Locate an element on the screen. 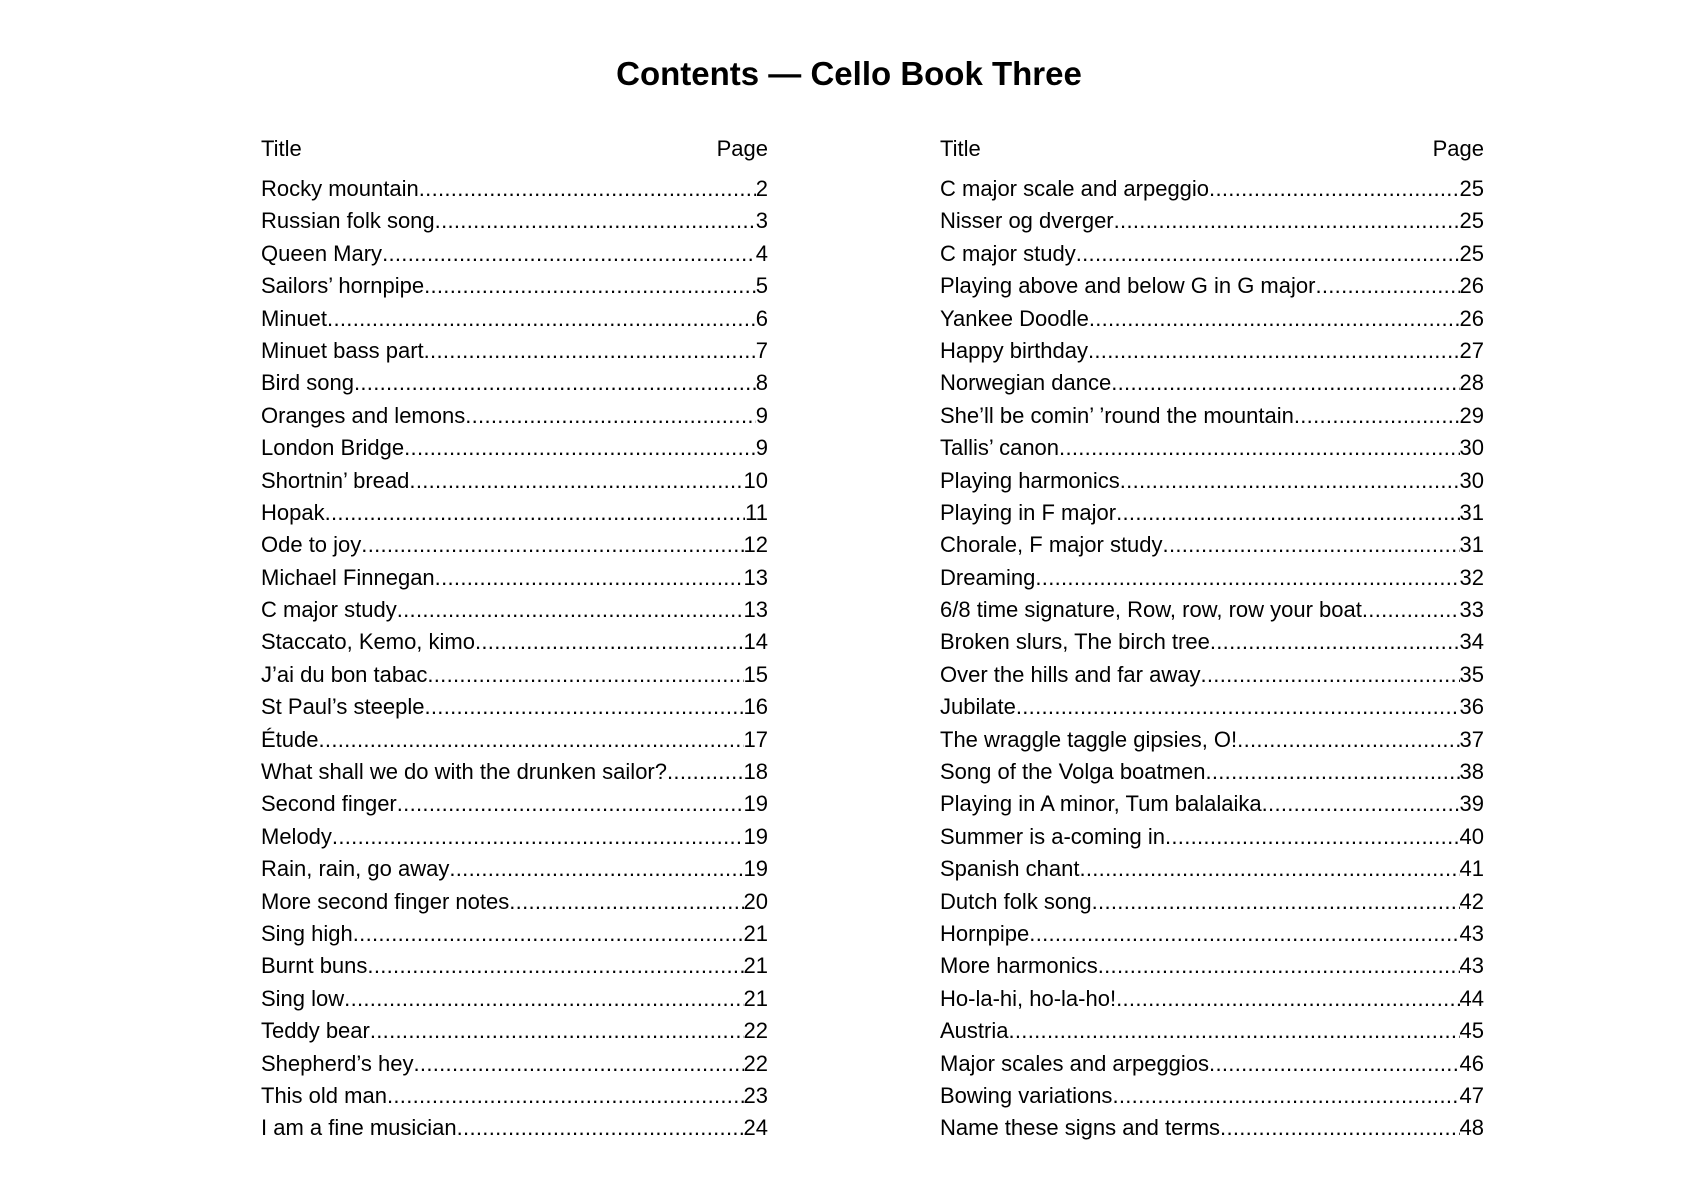 This screenshot has height=1200, width=1698. entry-page: 20 is located at coordinates (755, 901).